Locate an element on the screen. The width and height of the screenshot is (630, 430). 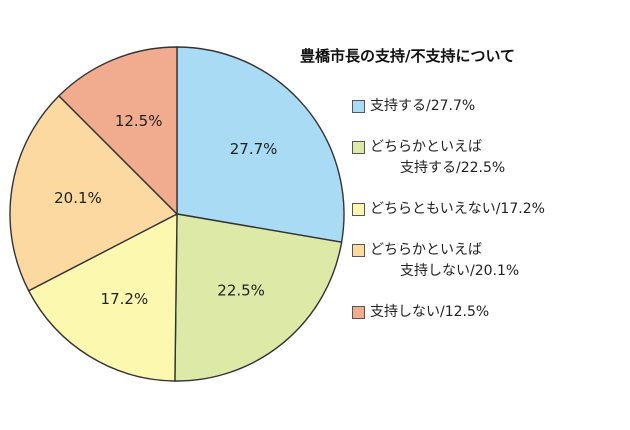
legend-label-4-line-1: どちらかといえば is located at coordinates (426, 250).